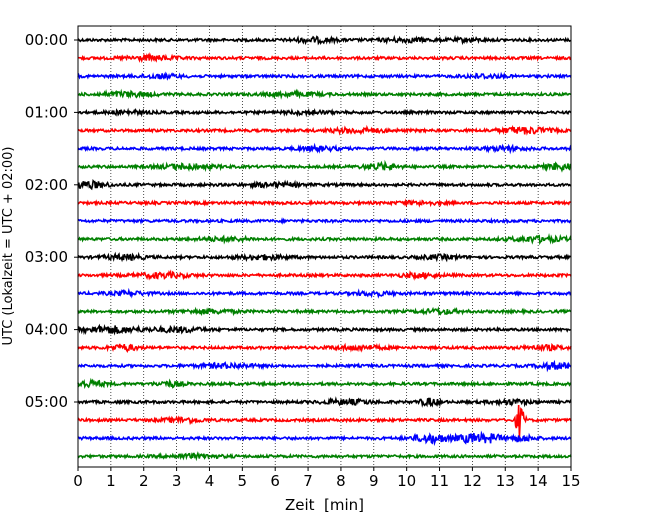 This screenshot has height=520, width=650. I want to click on y-axis-label: UTC (Lokalzeit = UTC + 02:00), so click(8, 246).